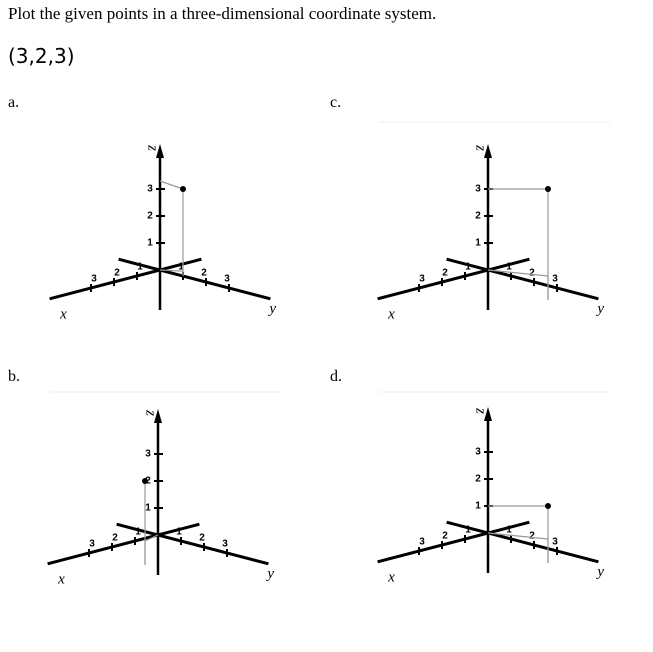 Image resolution: width=653 pixels, height=652 pixels. I want to click on option-label: c., so click(336, 102).